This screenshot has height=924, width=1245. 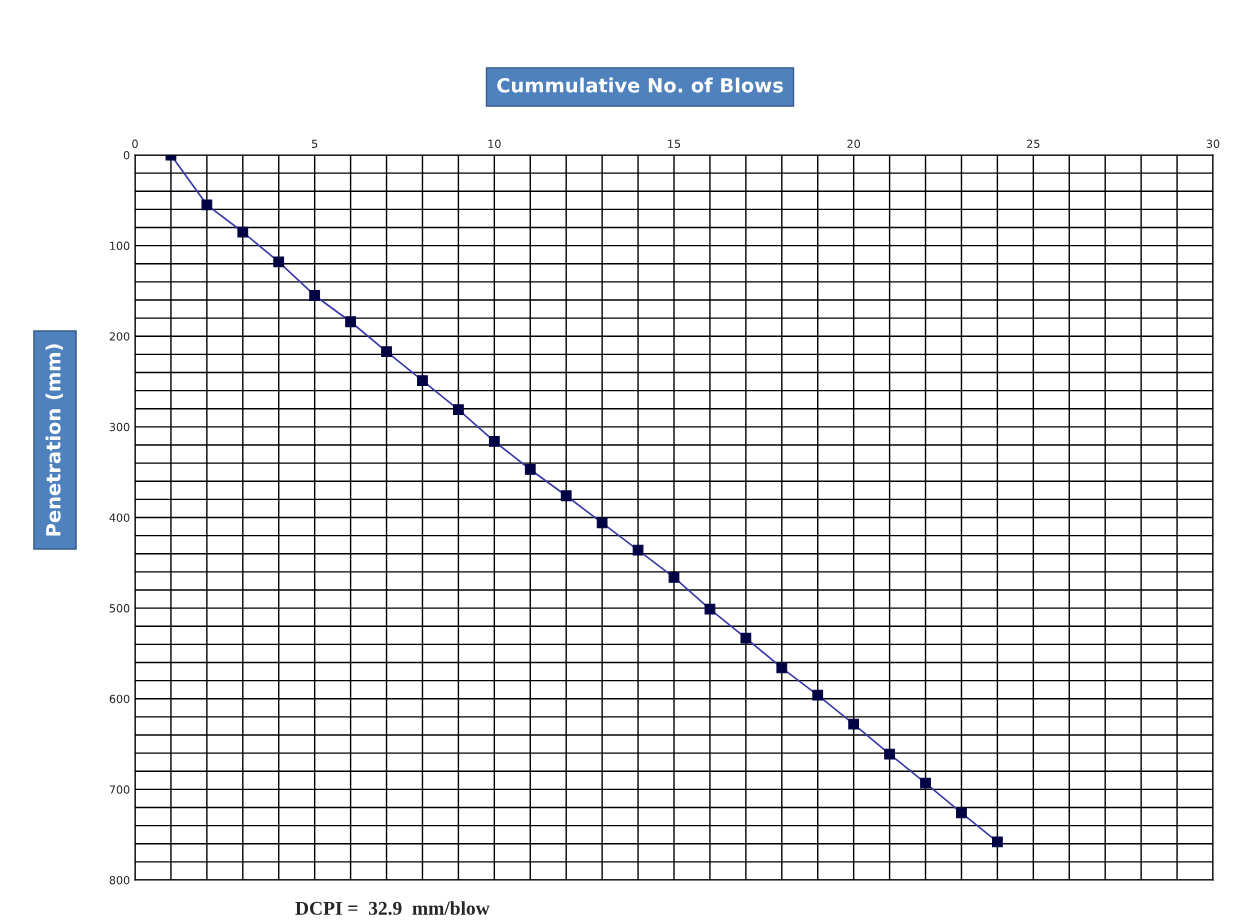 What do you see at coordinates (119, 336) in the screenshot?
I see `y-tick-label: 200` at bounding box center [119, 336].